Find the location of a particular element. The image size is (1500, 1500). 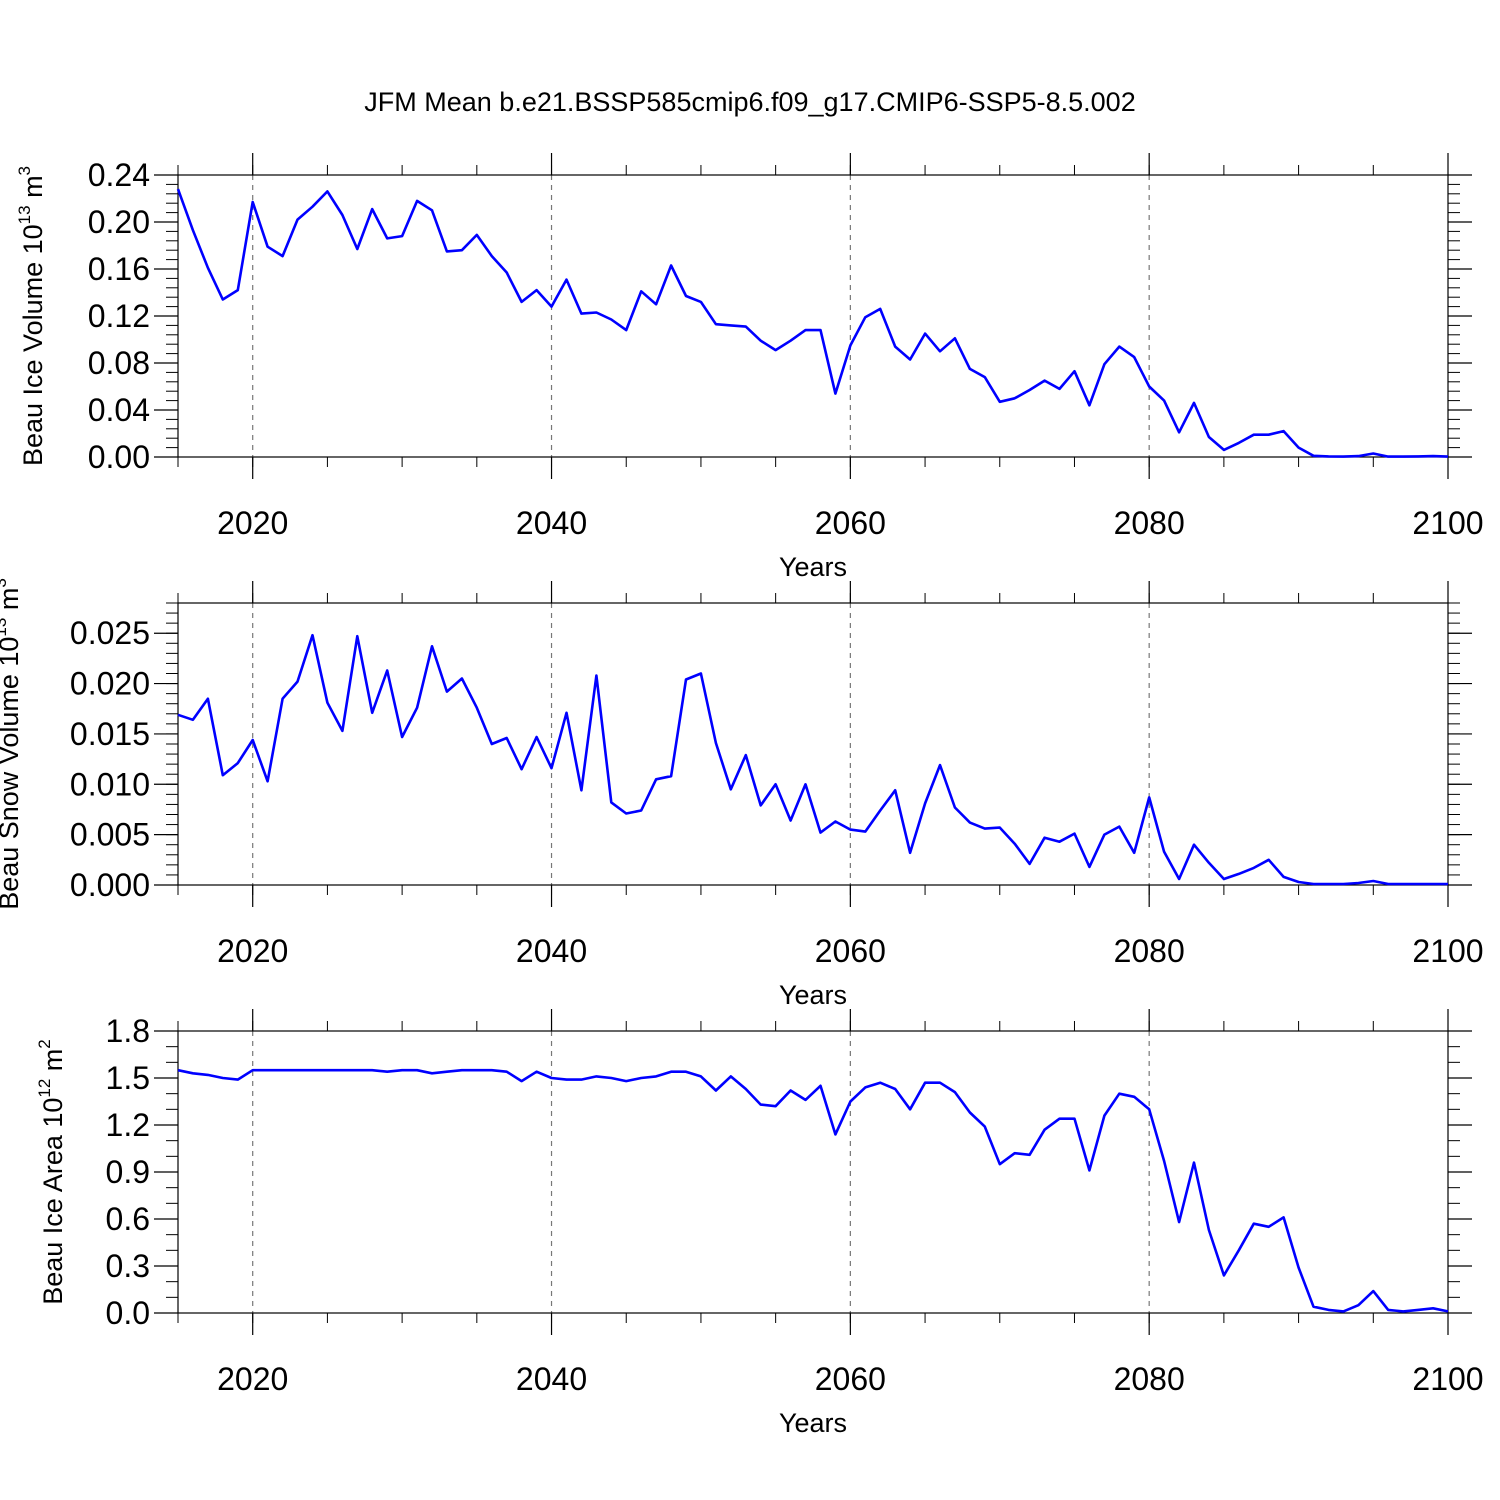

y-tick-label: 0.24 is located at coordinates (119, 175).